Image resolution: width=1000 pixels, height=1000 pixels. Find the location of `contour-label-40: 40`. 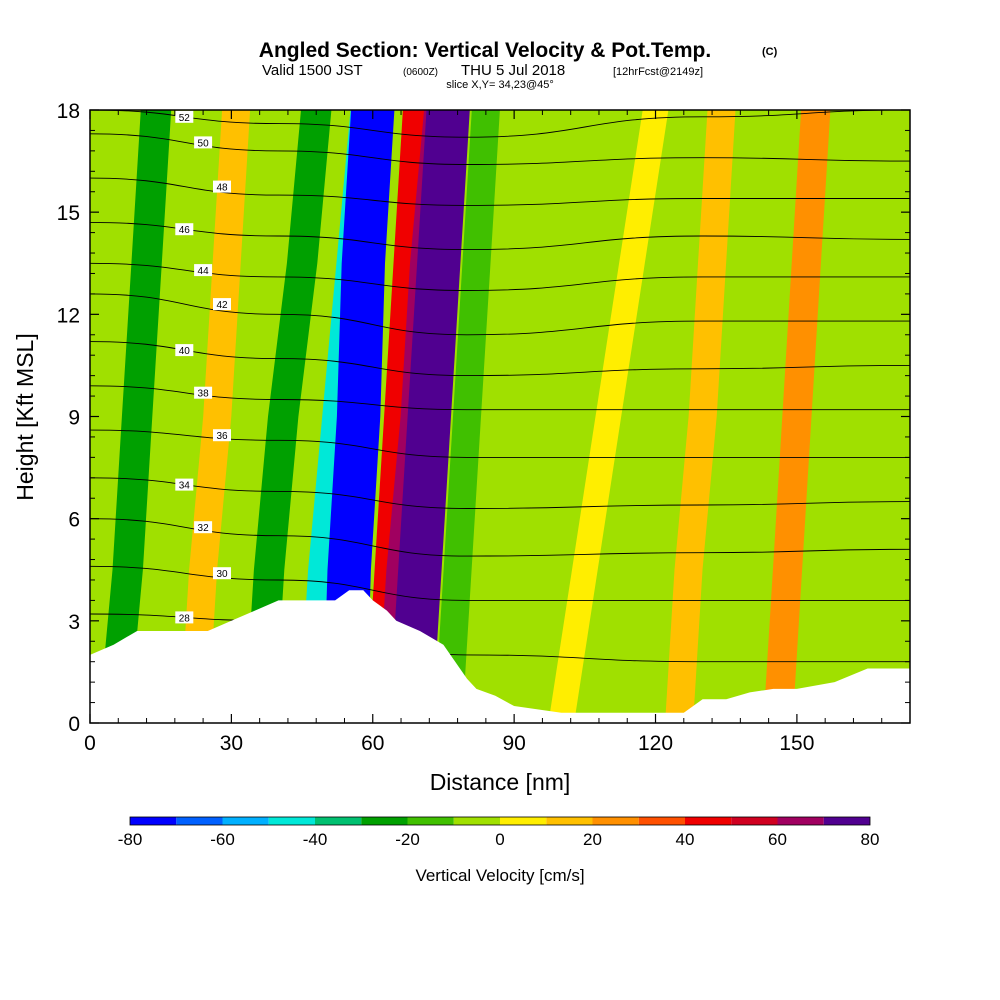

contour-label-40: 40 is located at coordinates (185, 351).